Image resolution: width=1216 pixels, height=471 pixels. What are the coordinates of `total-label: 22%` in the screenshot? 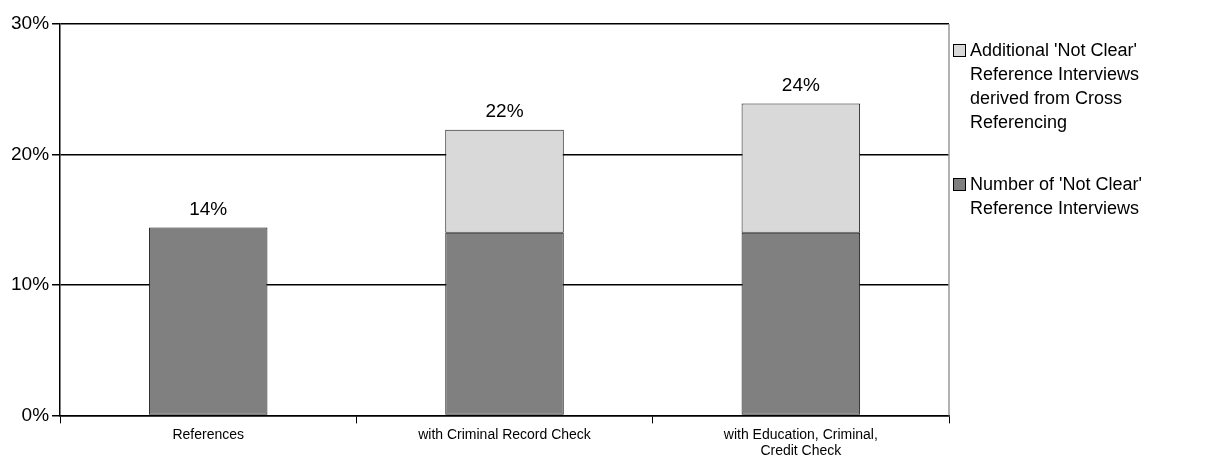 It's located at (504, 111).